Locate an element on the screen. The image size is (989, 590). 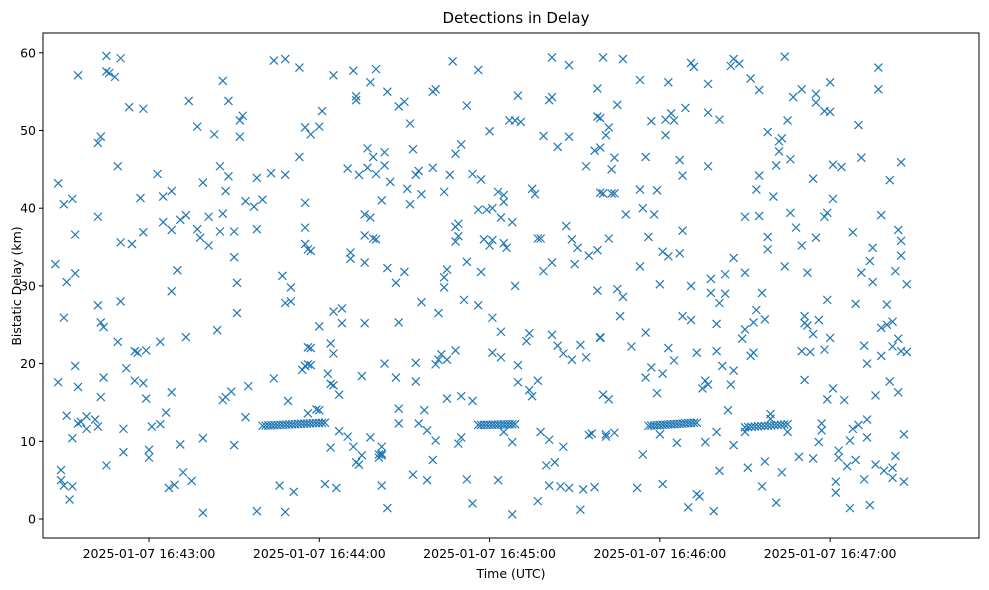
x-tick-label: 2025-01-07 16:47:00 is located at coordinates (830, 553).